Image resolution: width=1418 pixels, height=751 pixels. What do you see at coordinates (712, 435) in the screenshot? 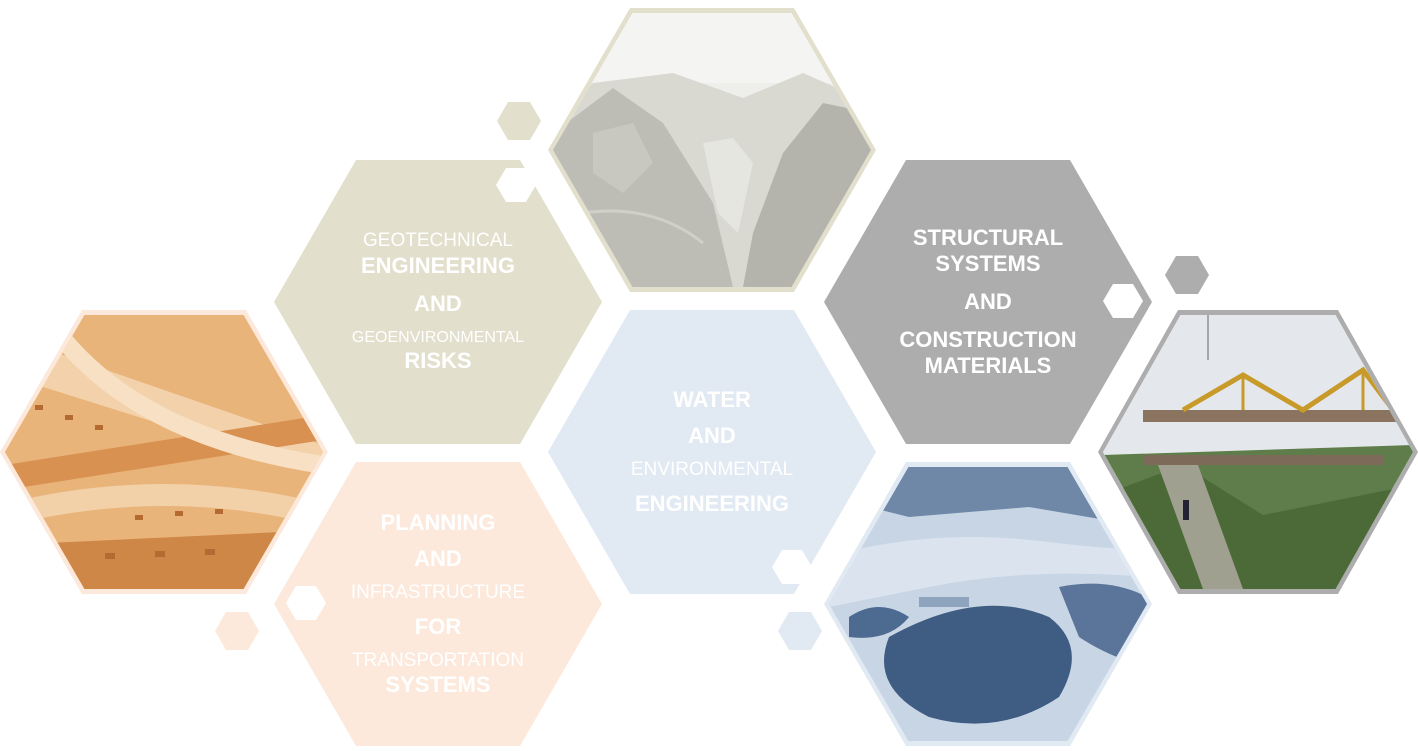
I see `water-line-2: AND` at bounding box center [712, 435].